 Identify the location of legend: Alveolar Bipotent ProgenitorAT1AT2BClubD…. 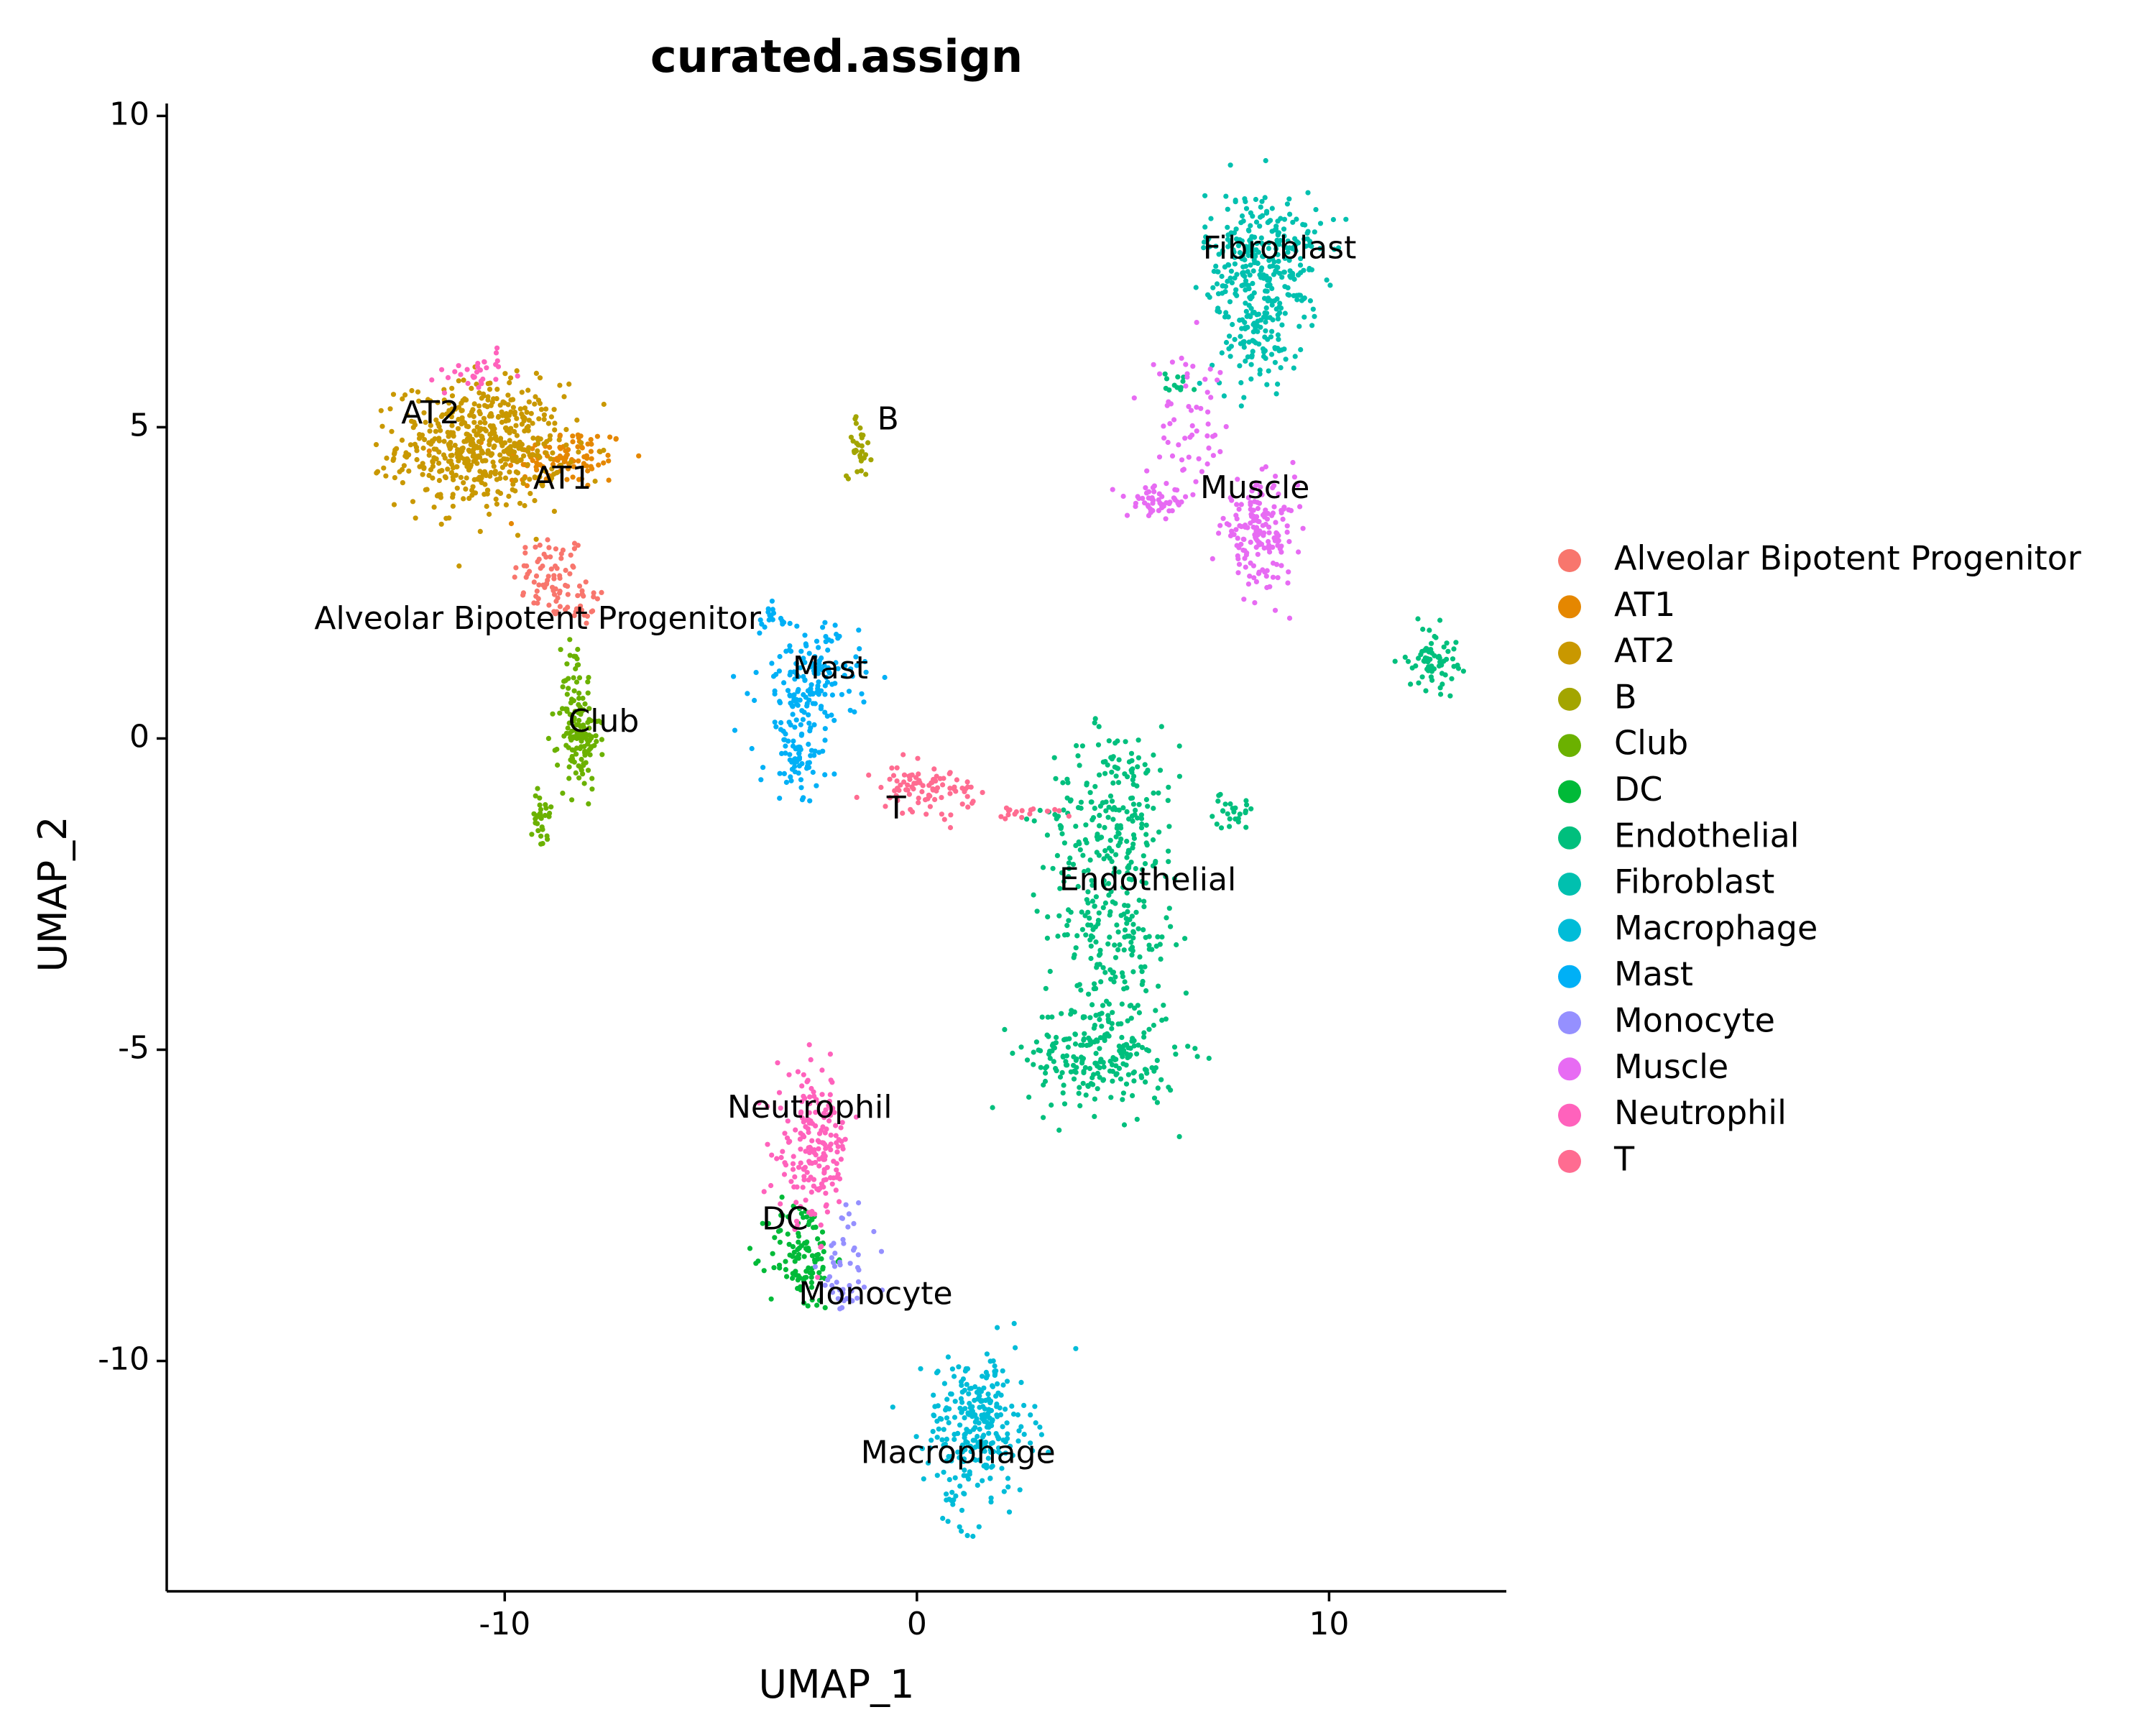
(1819, 858).